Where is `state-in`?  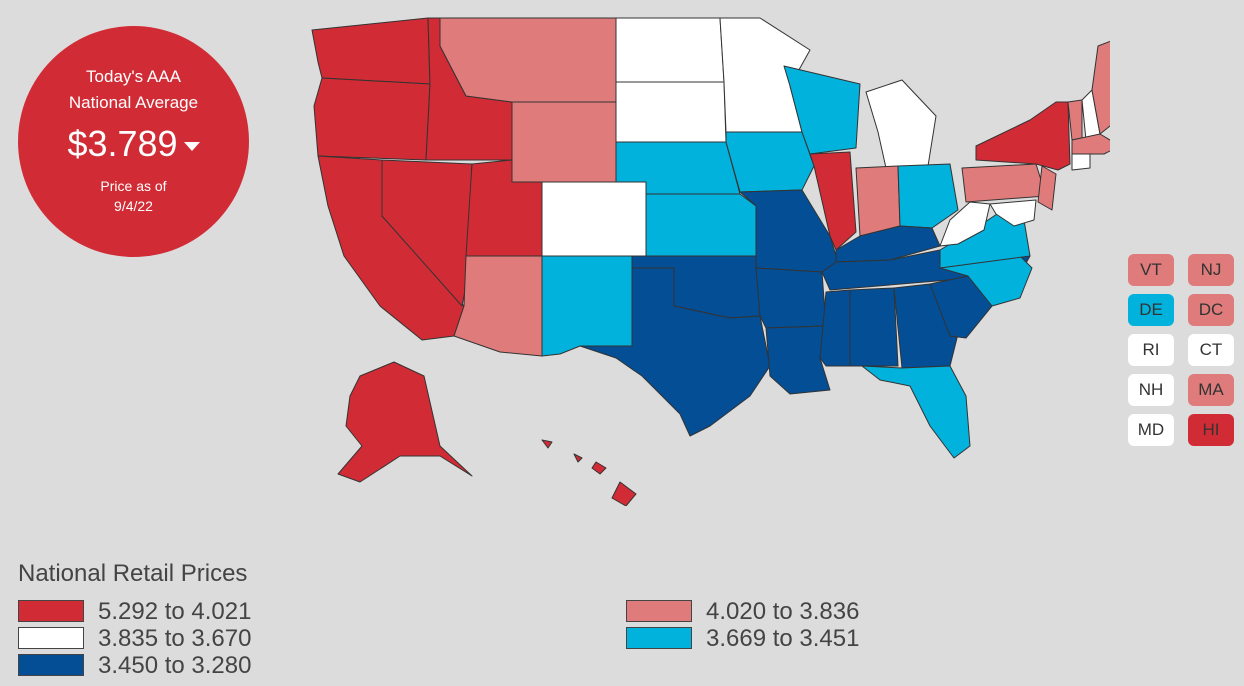 state-in is located at coordinates (878, 201).